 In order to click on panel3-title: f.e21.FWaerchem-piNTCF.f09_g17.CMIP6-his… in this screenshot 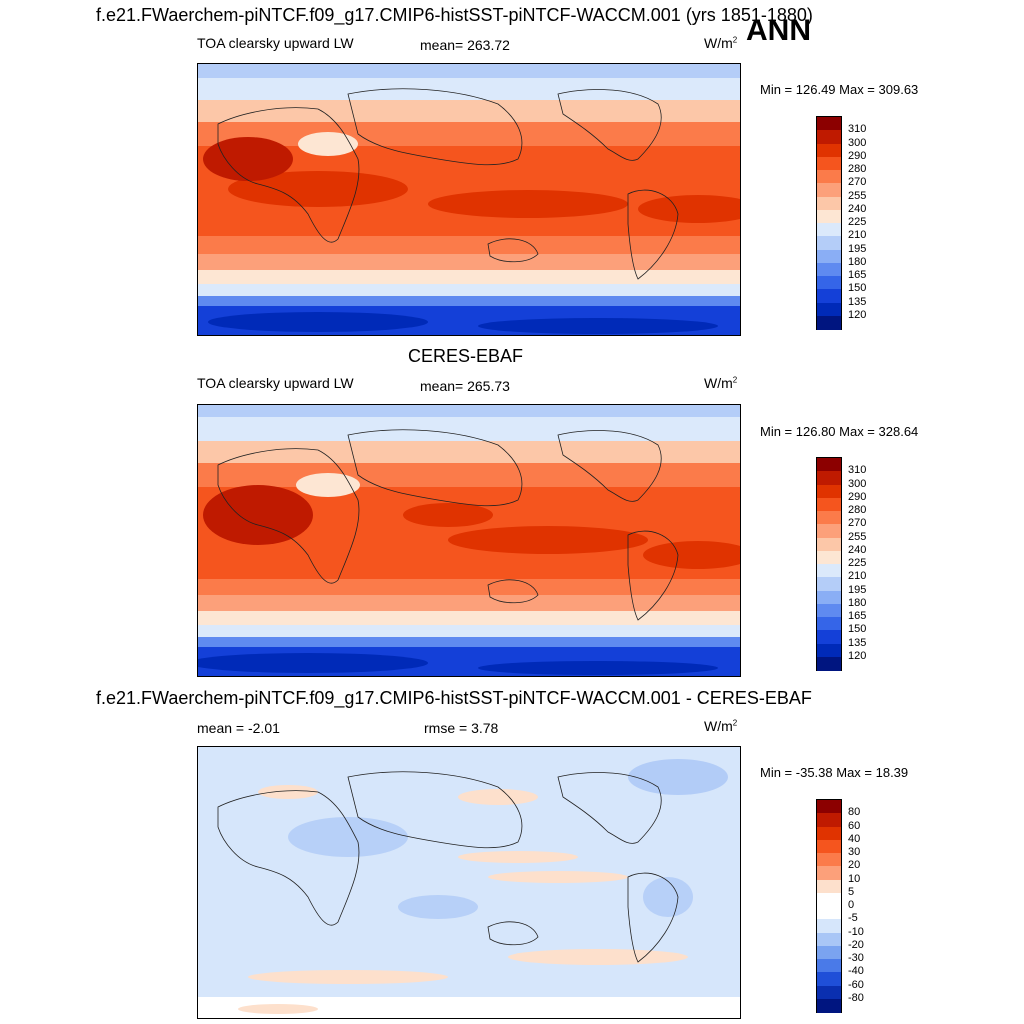, I will do `click(454, 698)`.